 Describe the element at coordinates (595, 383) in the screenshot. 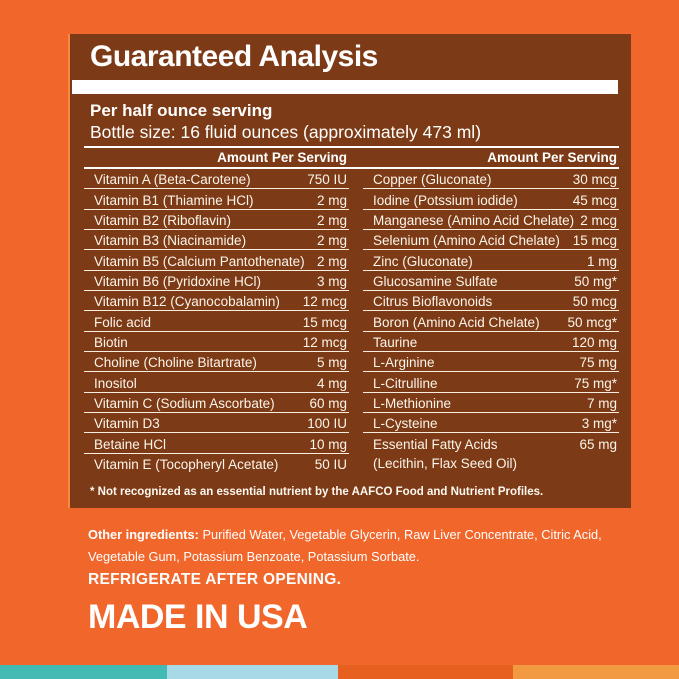

I see `nutrient-amount: 75 mg*` at that location.